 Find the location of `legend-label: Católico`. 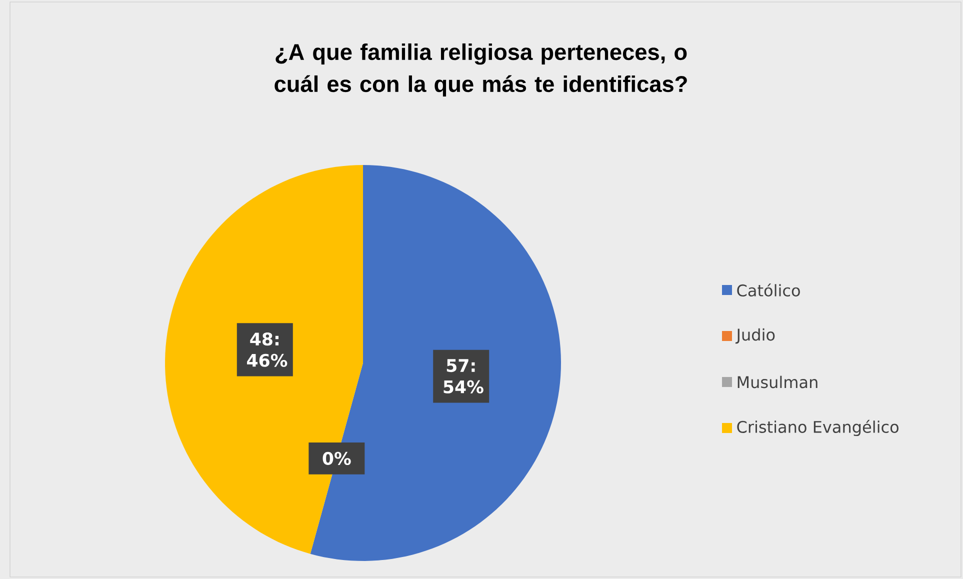

legend-label: Católico is located at coordinates (768, 290).